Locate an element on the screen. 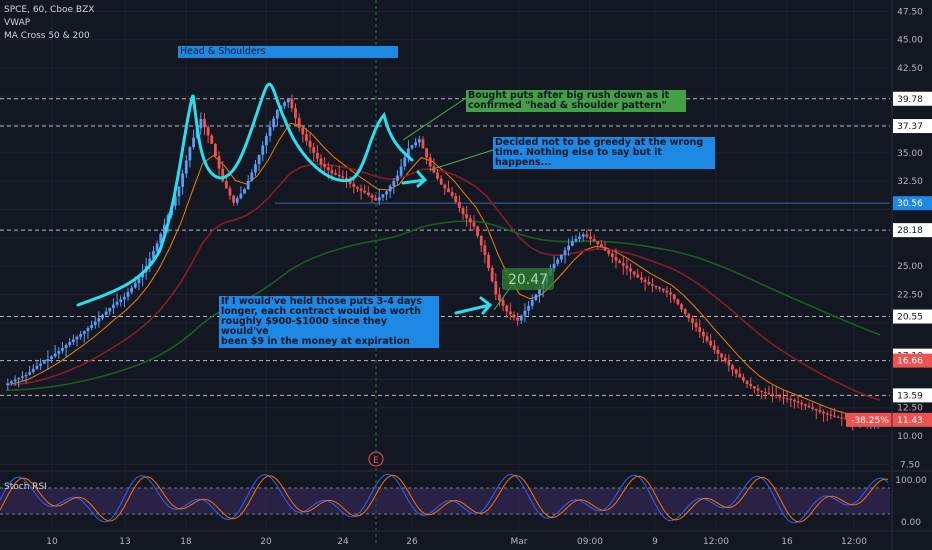 This screenshot has height=550, width=932. price-axis-label: 45.00 is located at coordinates (910, 41).